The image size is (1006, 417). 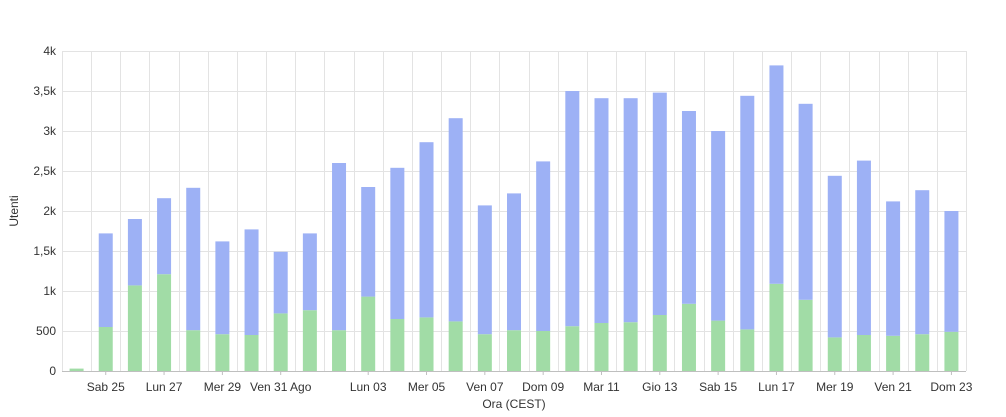 I want to click on y-tick-label: 500, so click(x=46, y=331).